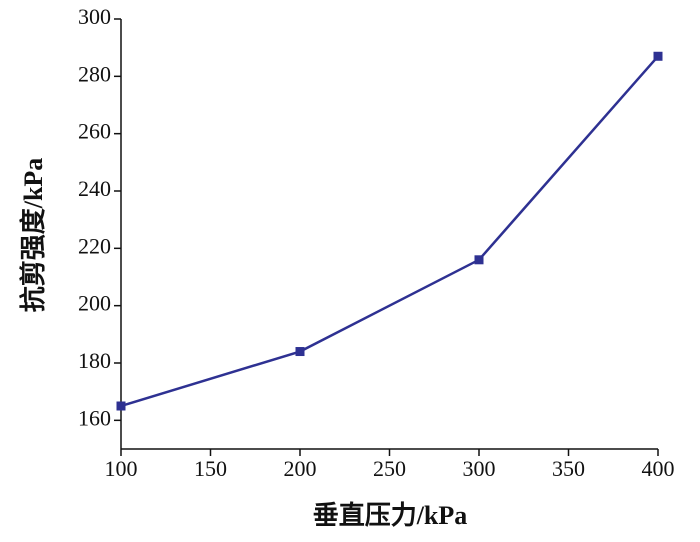 This screenshot has height=542, width=700. What do you see at coordinates (568, 468) in the screenshot?
I see `x-tick-label: 350` at bounding box center [568, 468].